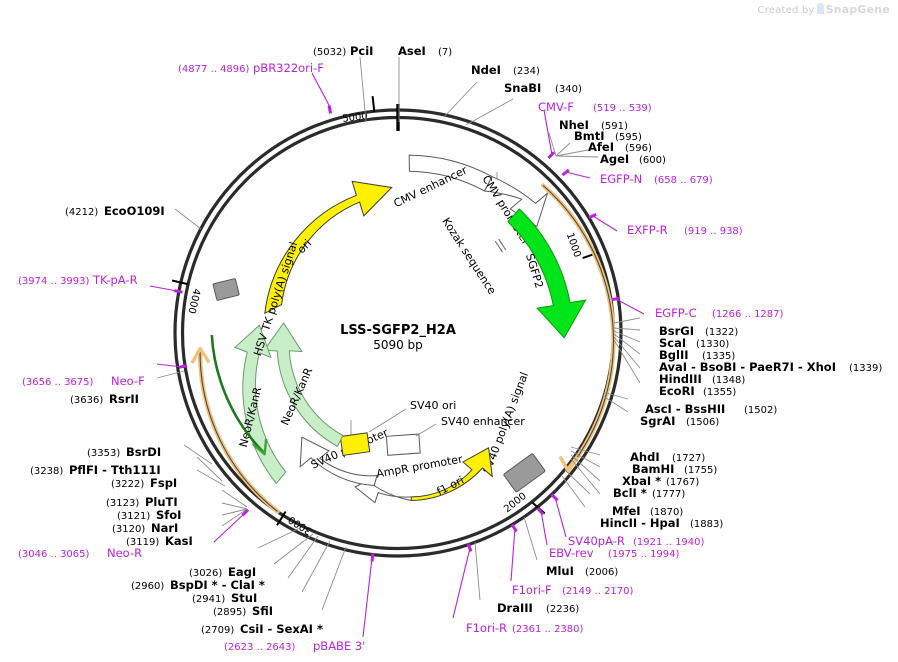 The image size is (898, 662). What do you see at coordinates (251, 68) in the screenshot?
I see `primer-label-pbr322ori-f: (4877 .. 4896) pBR322ori-F` at bounding box center [251, 68].